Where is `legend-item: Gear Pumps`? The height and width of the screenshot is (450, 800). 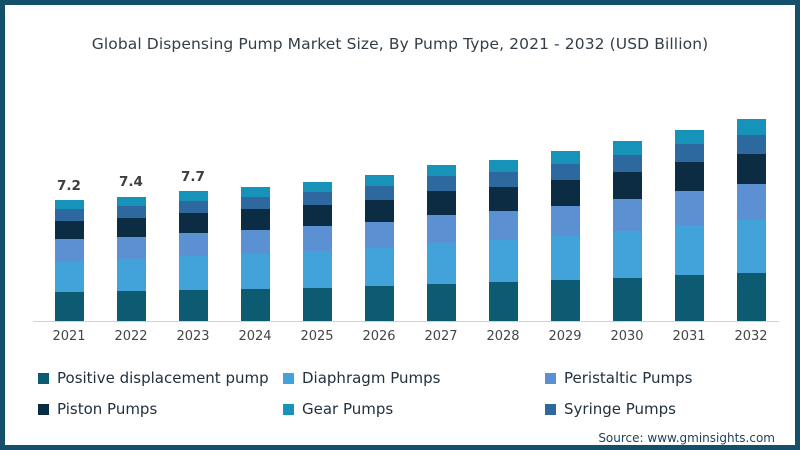 legend-item: Gear Pumps is located at coordinates (338, 409).